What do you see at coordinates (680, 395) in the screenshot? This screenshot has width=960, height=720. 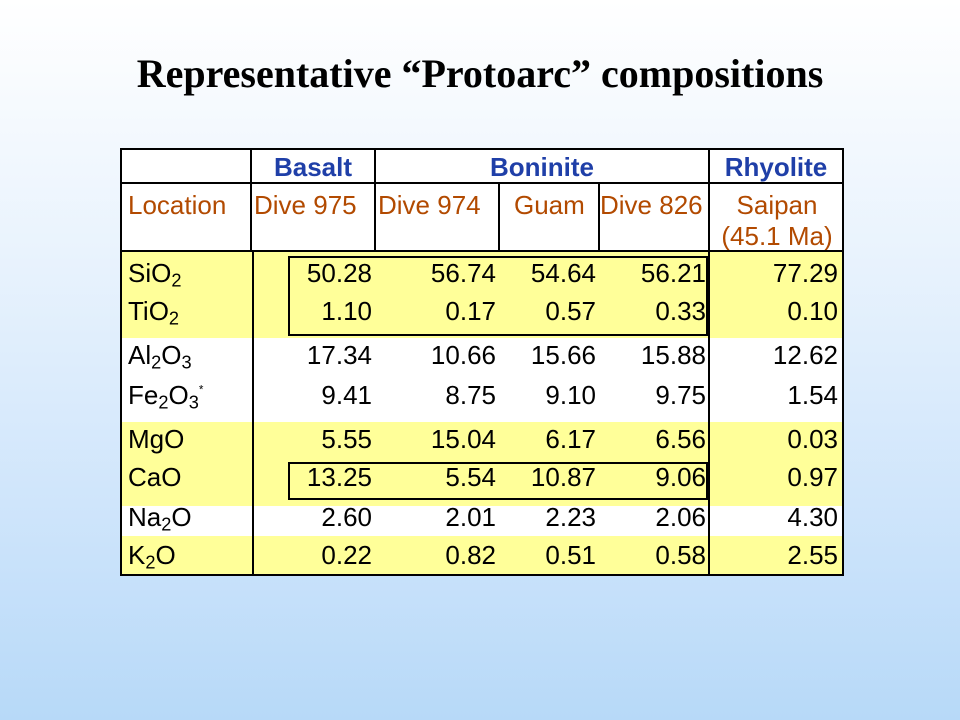 I see `value-cell: 9.75` at bounding box center [680, 395].